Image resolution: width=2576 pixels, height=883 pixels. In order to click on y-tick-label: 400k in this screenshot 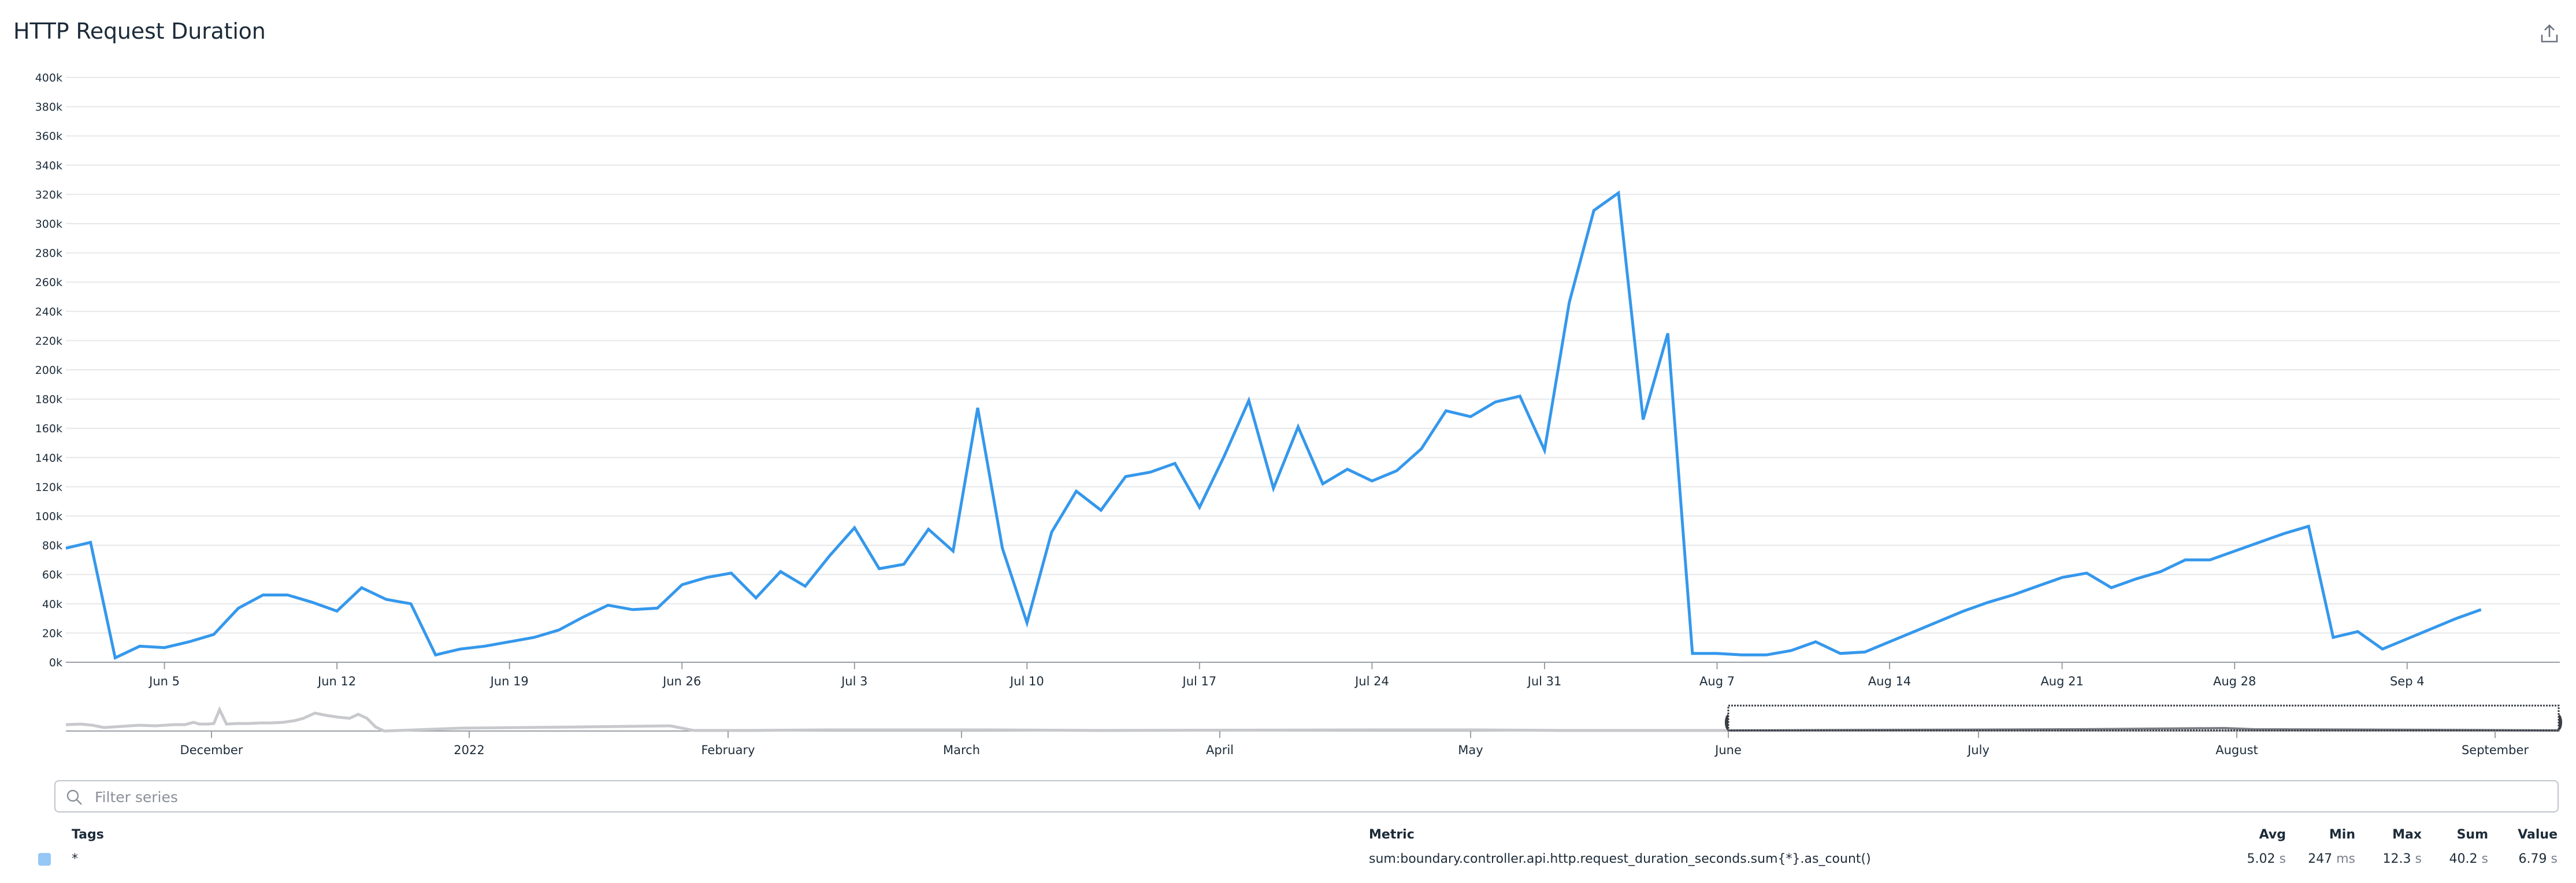, I will do `click(48, 78)`.